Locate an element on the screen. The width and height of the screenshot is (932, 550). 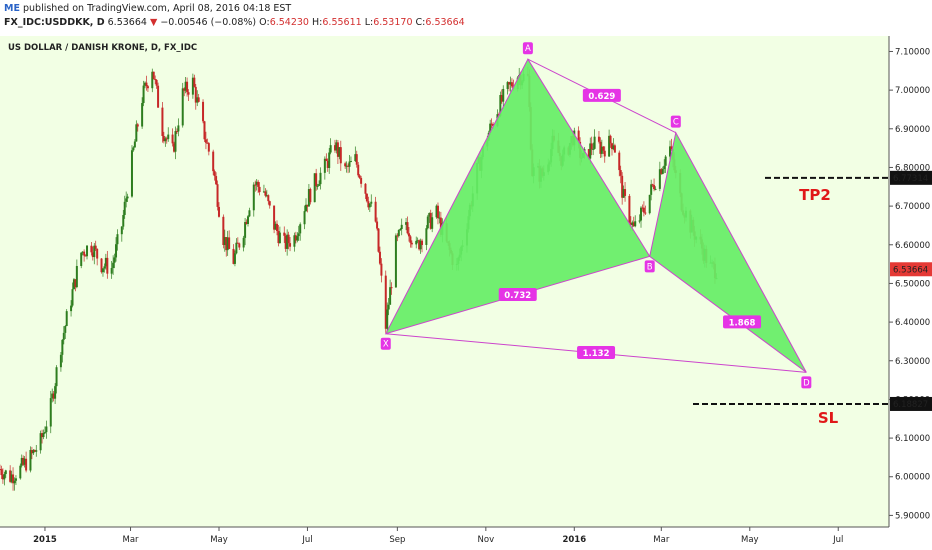
y-tick-label: 6.60000 is located at coordinates (912, 246).